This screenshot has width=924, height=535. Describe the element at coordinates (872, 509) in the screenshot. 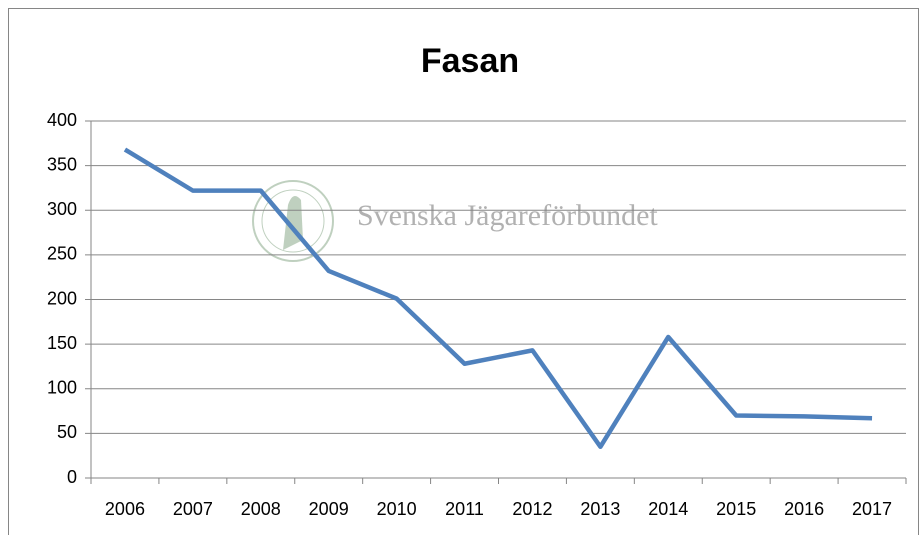

I see `x-tick-label: 2017` at that location.